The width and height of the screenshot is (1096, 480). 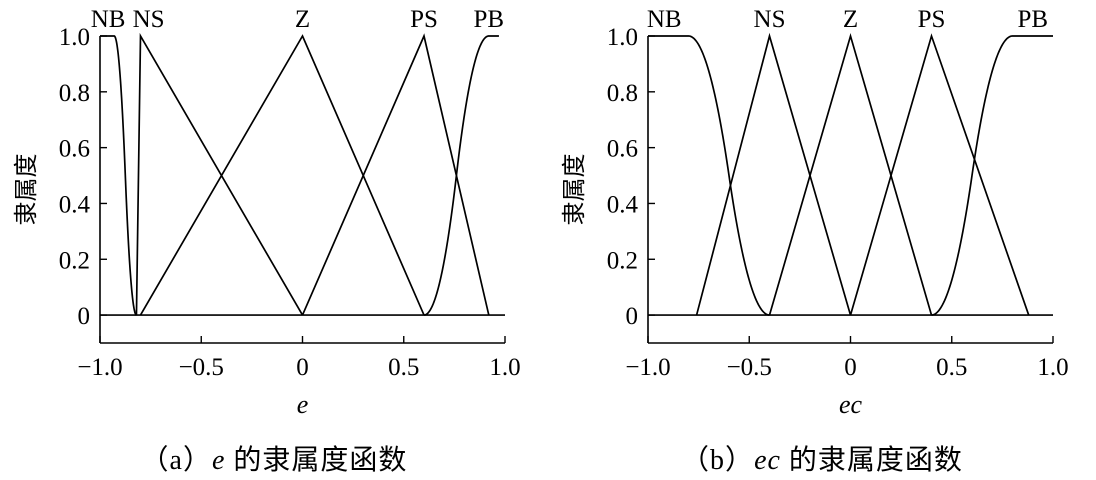 I want to click on caption-e: （a）e 的隶属度函数, so click(x=274, y=458).